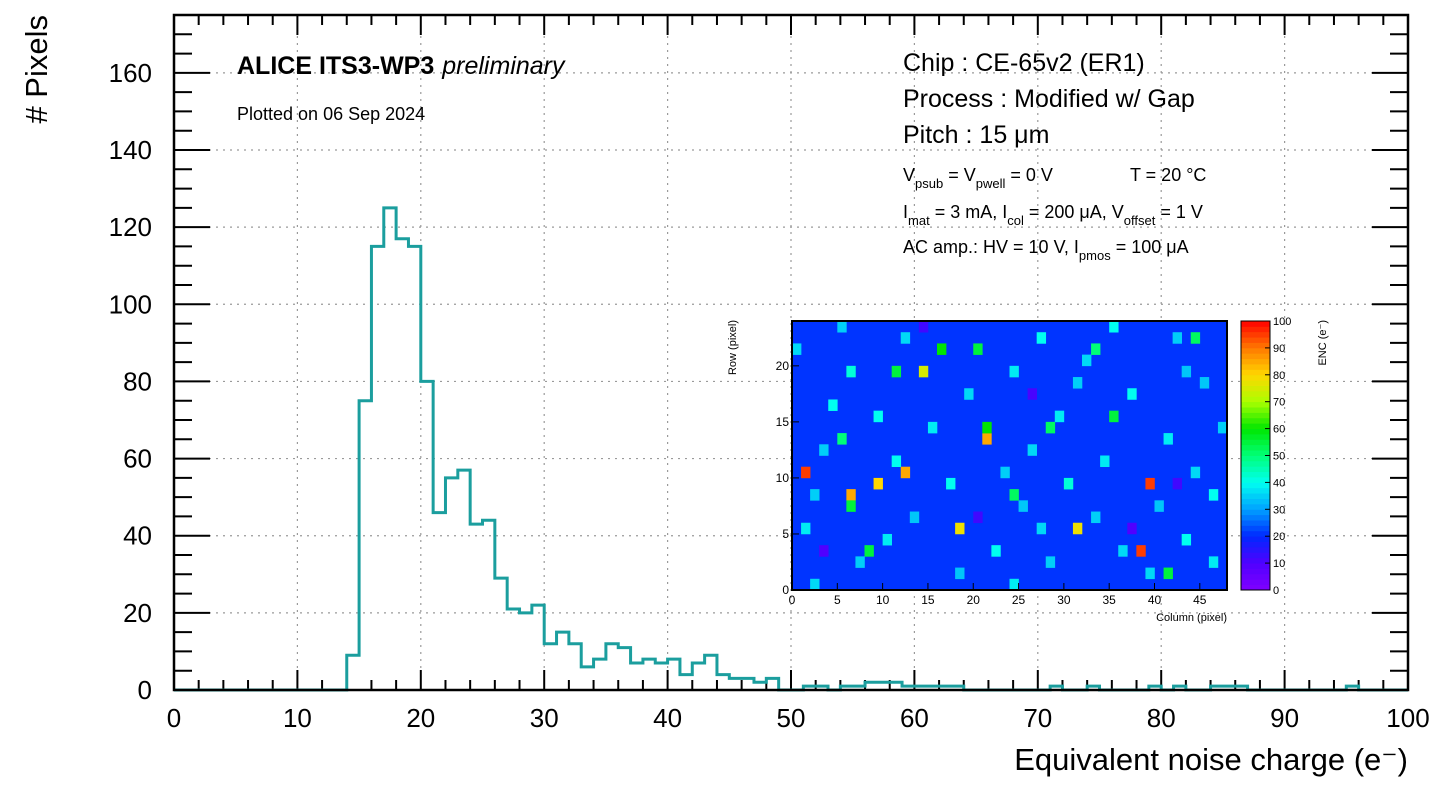  Describe the element at coordinates (1155, 600) in the screenshot. I see `inset-x-tick-label: 40` at that location.